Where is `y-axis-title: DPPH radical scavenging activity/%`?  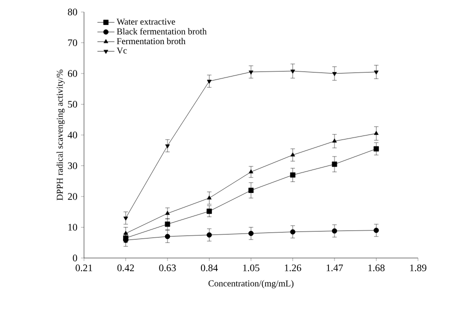
y-axis-title: DPPH radical scavenging activity/% is located at coordinates (60, 135).